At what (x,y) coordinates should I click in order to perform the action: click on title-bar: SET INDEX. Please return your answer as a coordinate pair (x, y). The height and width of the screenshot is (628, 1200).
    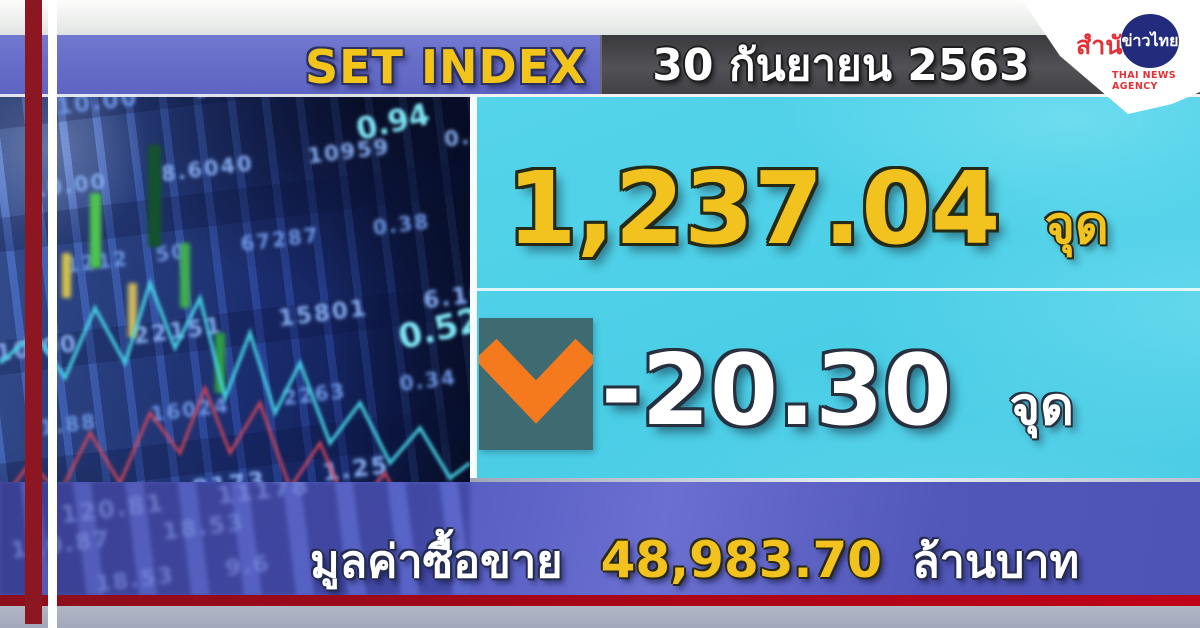
    Looking at the image, I should click on (300, 64).